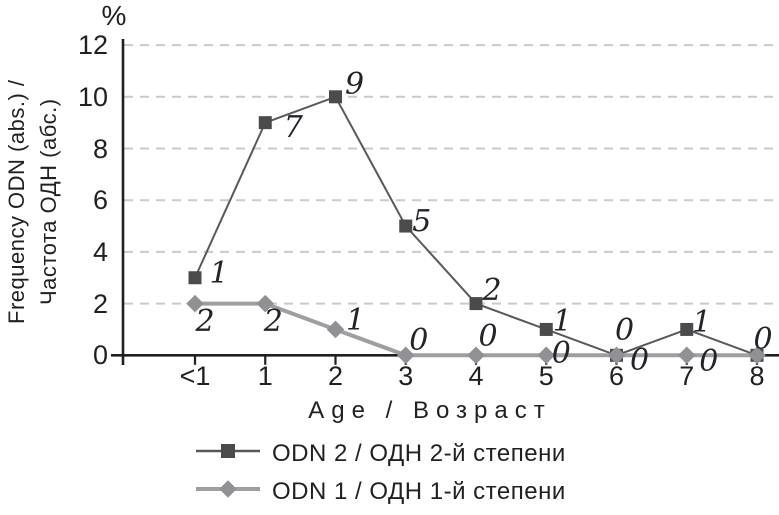 The image size is (779, 515). What do you see at coordinates (228, 453) in the screenshot?
I see `square-series-marker-icon` at bounding box center [228, 453].